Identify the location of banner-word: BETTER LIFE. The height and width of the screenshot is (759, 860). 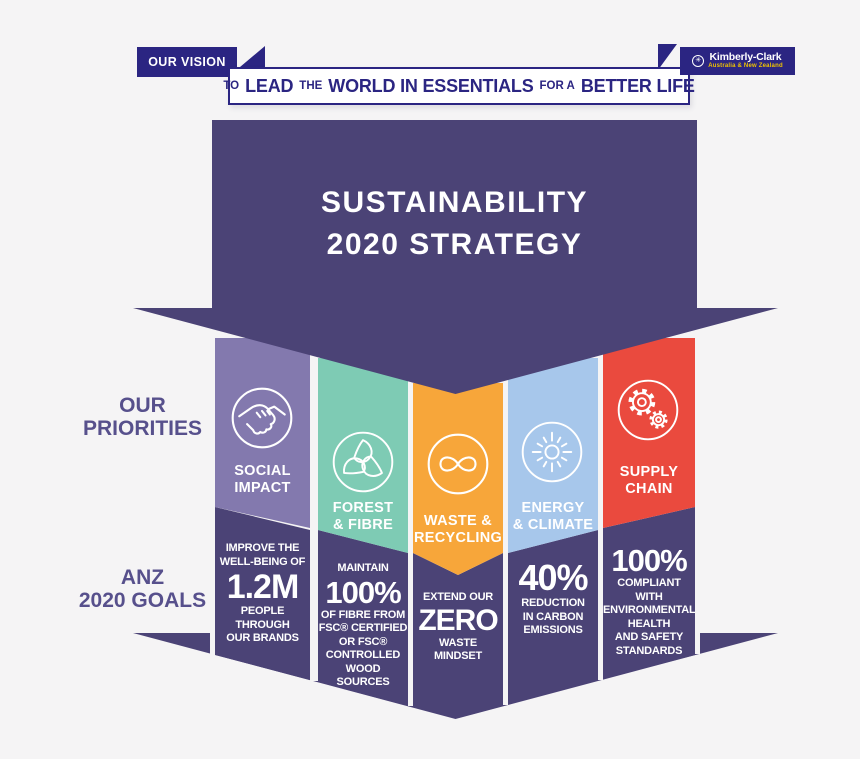
(637, 85).